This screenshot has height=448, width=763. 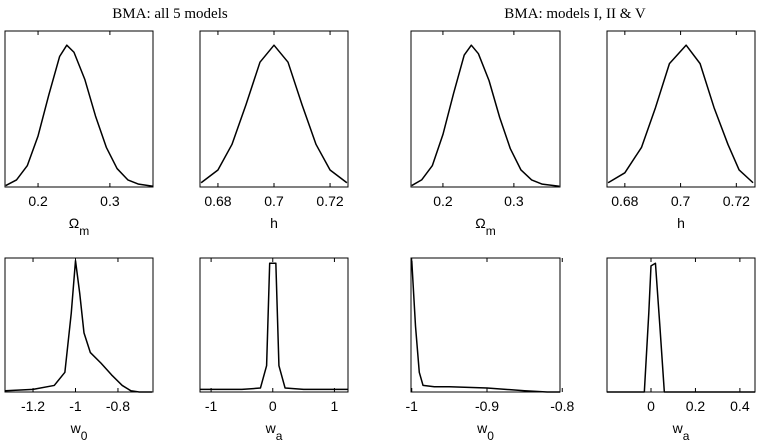 I want to click on x-tick-label: -1.2, so click(x=33, y=406).